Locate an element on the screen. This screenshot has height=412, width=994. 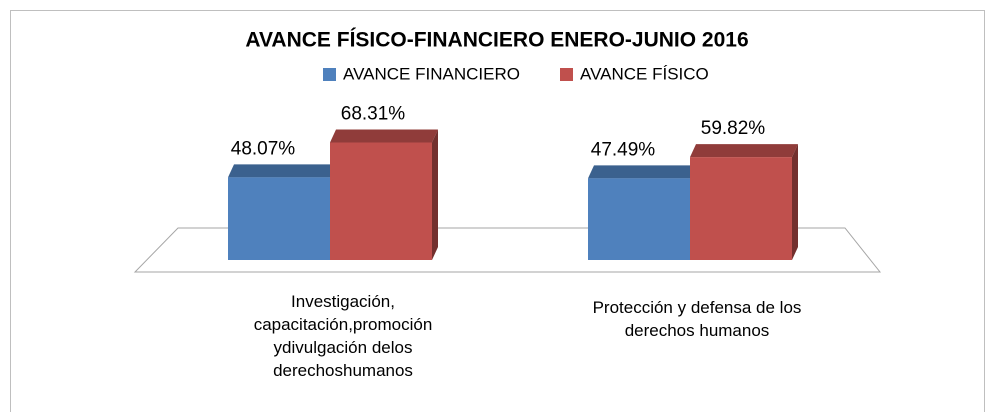
data-label: 68.31% is located at coordinates (373, 114).